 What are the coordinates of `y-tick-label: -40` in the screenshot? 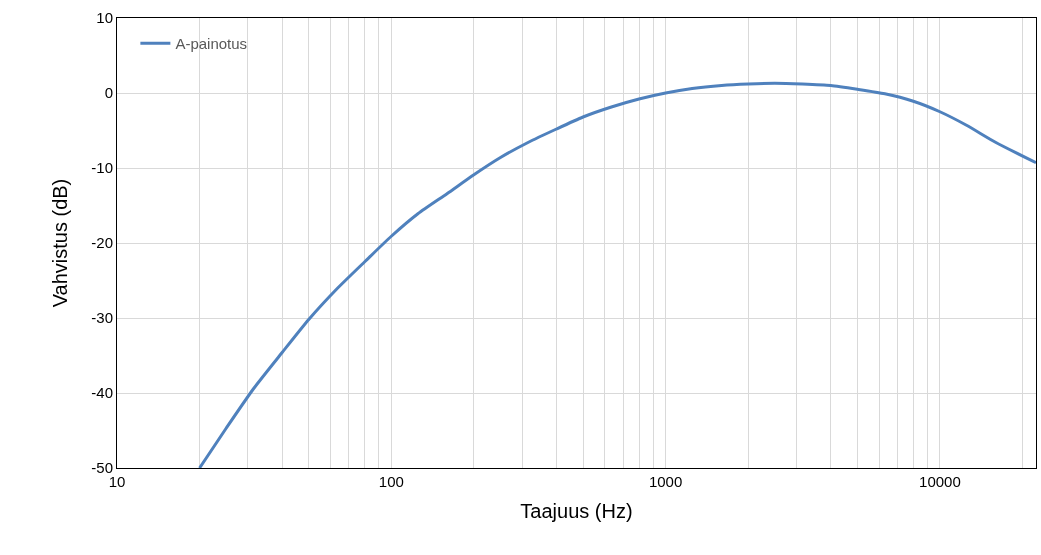 It's located at (102, 393).